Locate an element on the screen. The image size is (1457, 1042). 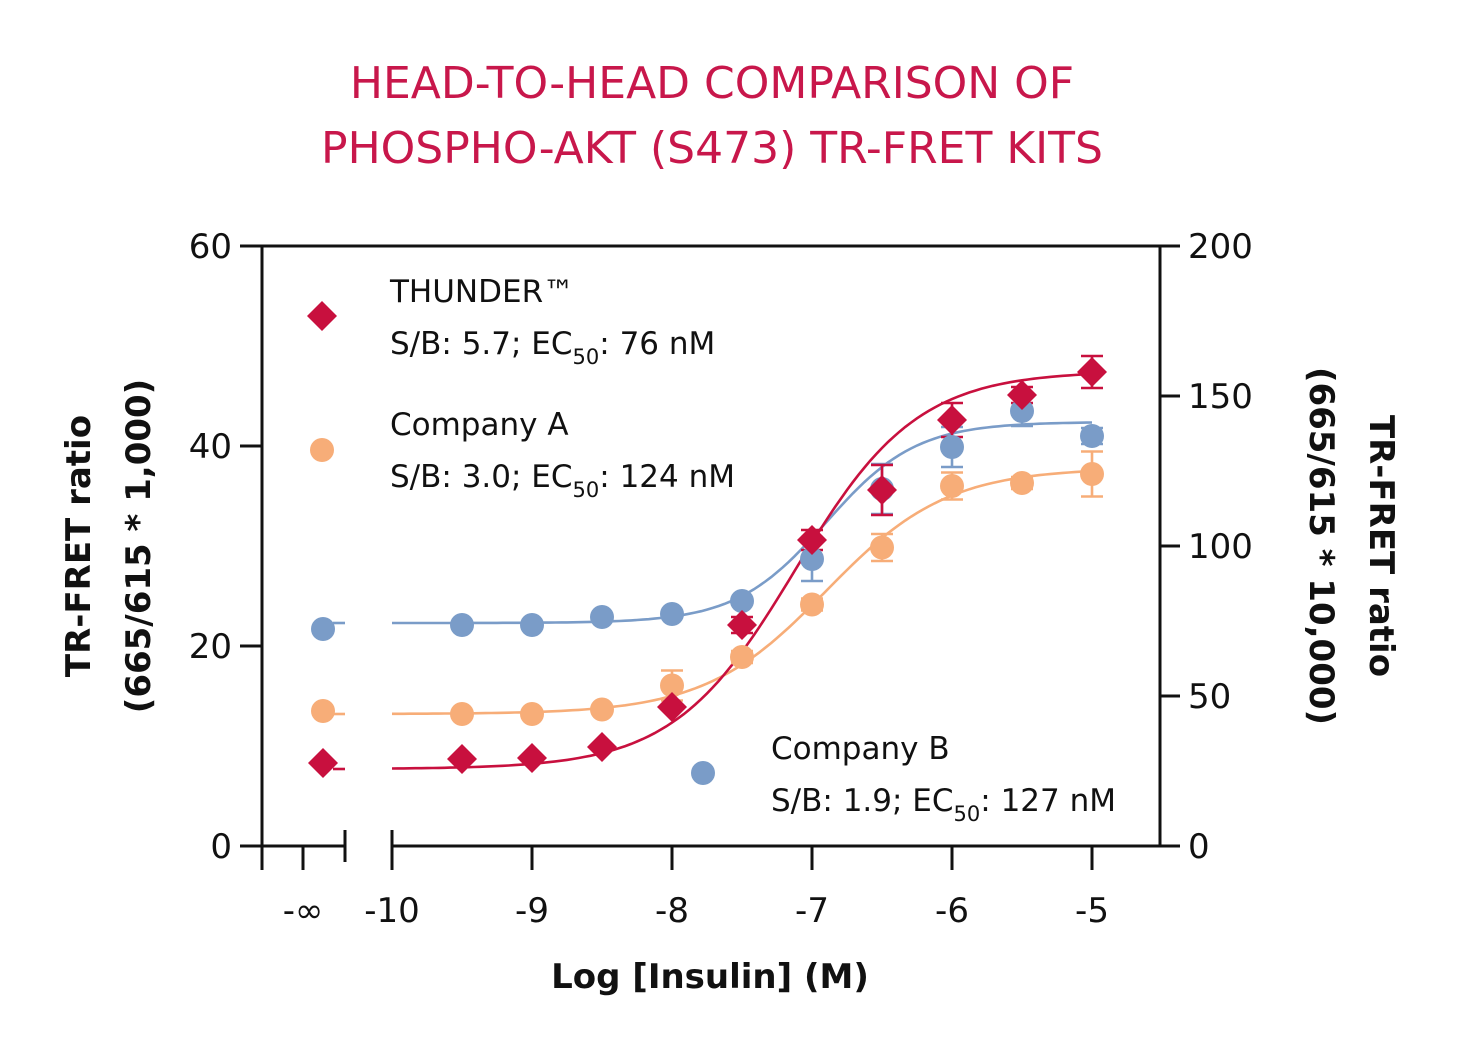
right-y-tick-label-4: 200 is located at coordinates (1220, 247).